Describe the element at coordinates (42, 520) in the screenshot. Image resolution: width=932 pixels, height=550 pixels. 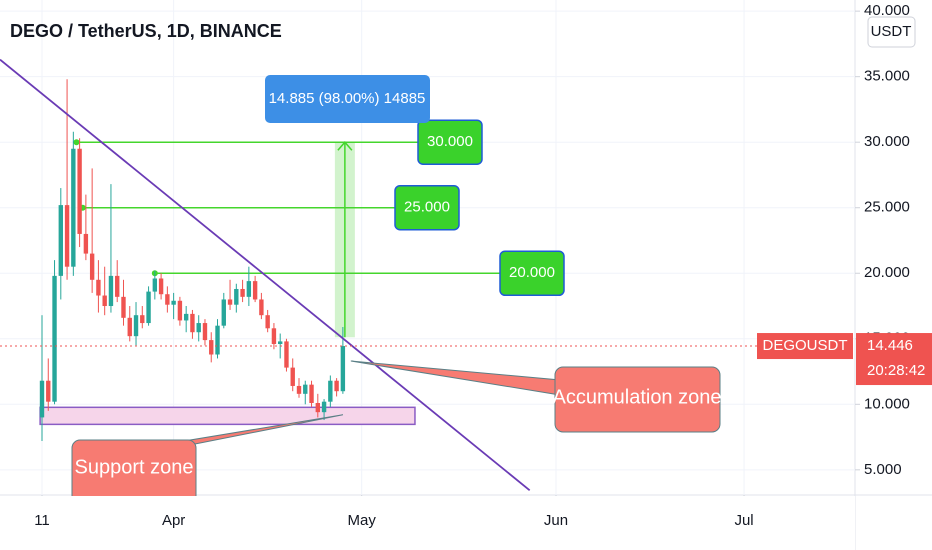
I see `x-tick-label: 11` at that location.